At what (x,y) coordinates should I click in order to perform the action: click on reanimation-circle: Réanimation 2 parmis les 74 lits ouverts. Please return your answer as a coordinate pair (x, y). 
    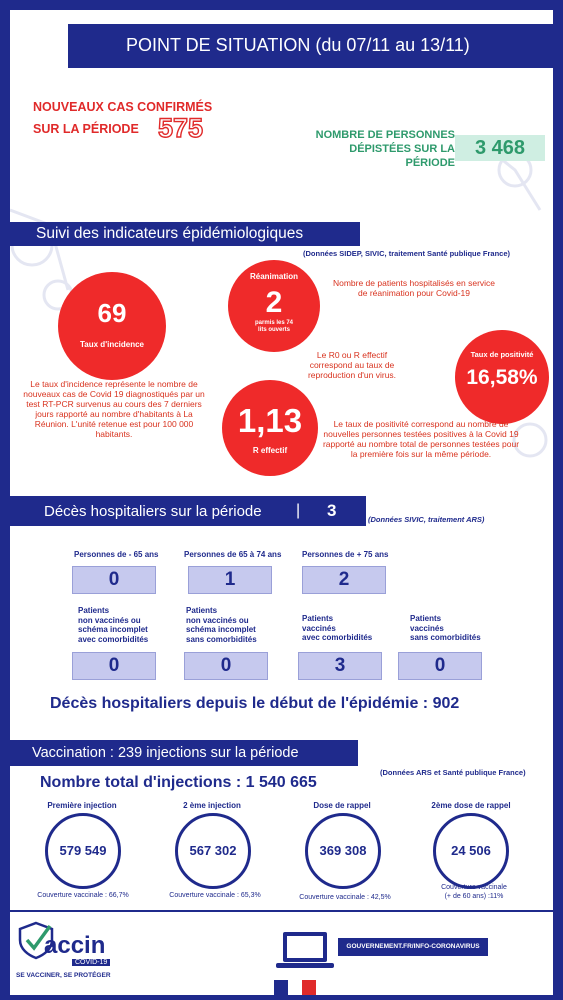
    Looking at the image, I should click on (274, 306).